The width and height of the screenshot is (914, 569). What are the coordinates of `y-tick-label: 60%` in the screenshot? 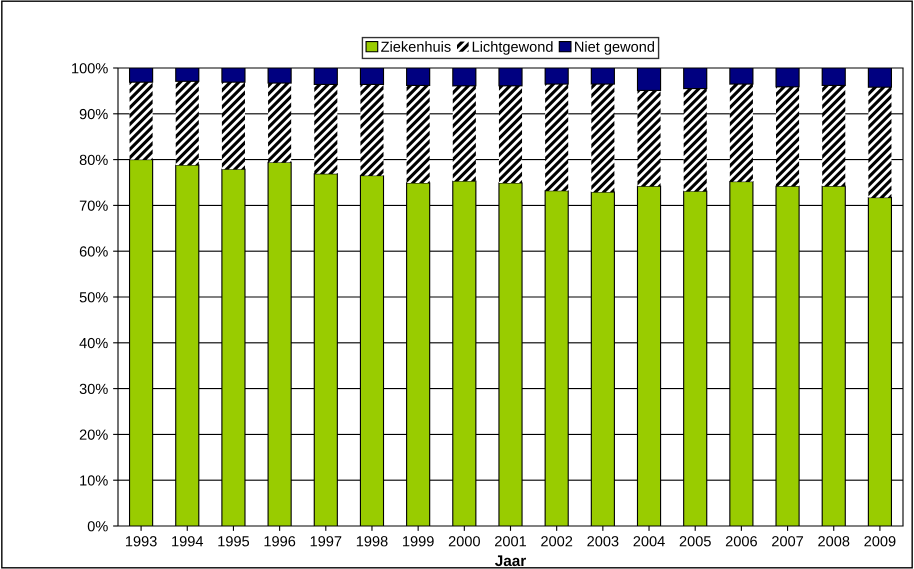 It's located at (94, 251).